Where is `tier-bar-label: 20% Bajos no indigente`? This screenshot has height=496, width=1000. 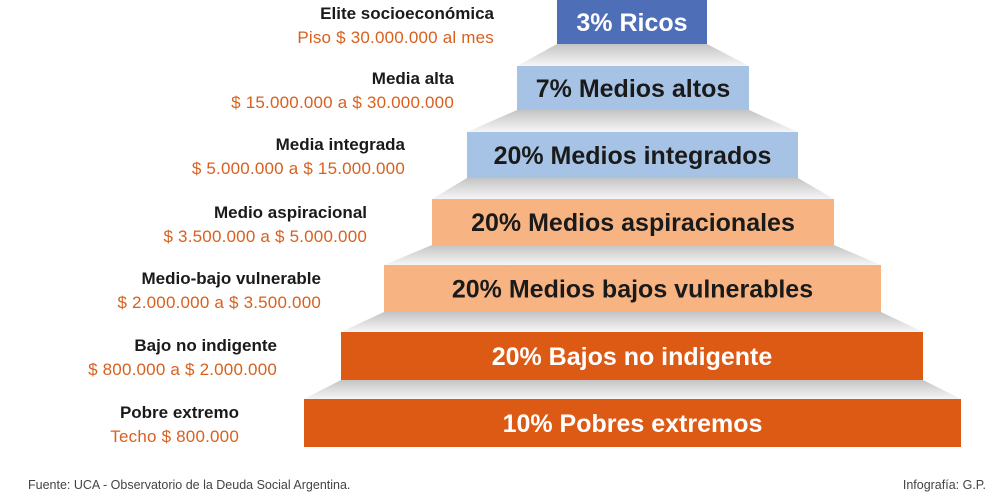
tier-bar-label: 20% Bajos no indigente is located at coordinates (632, 357).